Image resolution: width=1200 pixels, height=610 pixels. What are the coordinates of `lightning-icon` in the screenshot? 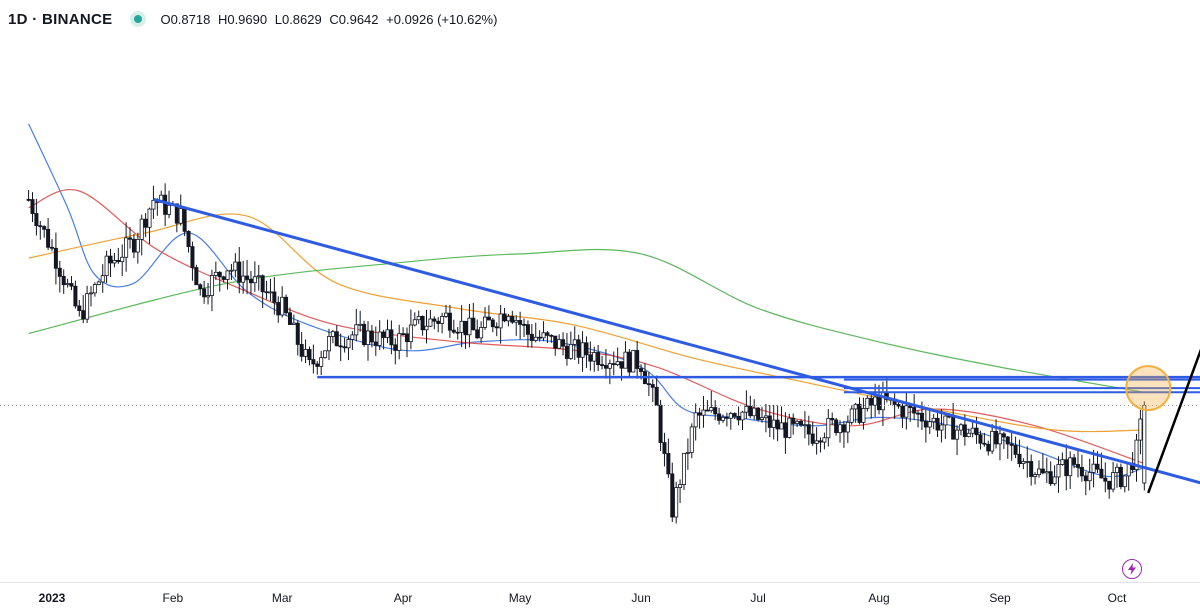 It's located at (1132, 569).